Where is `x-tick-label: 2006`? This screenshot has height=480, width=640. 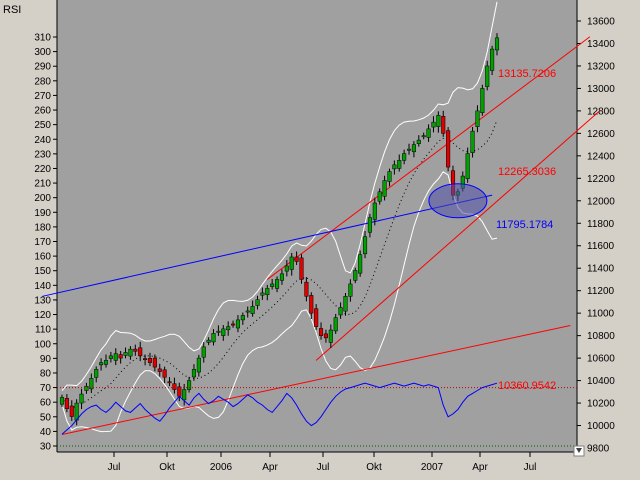
x-tick-label: 2006 is located at coordinates (221, 467).